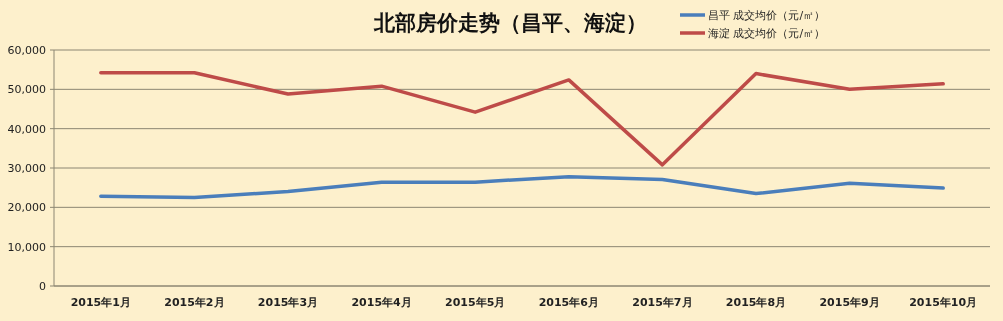 This screenshot has width=1003, height=321. Describe the element at coordinates (943, 302) in the screenshot. I see `x-tick-label: 2015年10月` at that location.